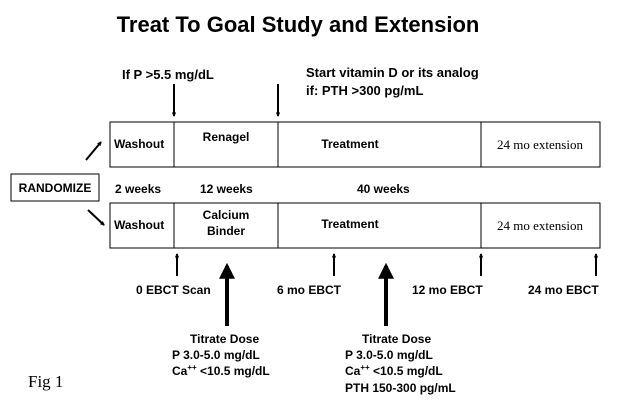 Image resolution: width=617 pixels, height=403 pixels. Describe the element at coordinates (349, 144) in the screenshot. I see `top-treatment-label: Treatment` at that location.